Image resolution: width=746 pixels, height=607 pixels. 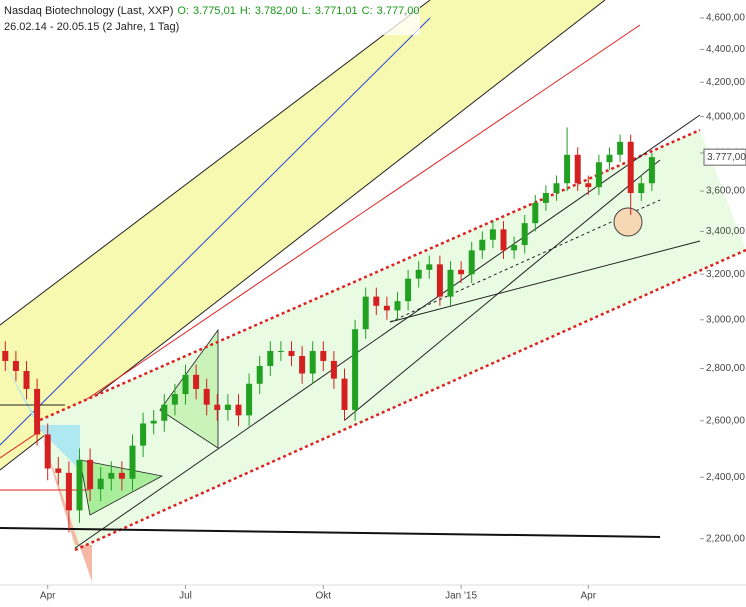 I want to click on quote-value: 3.775,01, so click(x=214, y=11).